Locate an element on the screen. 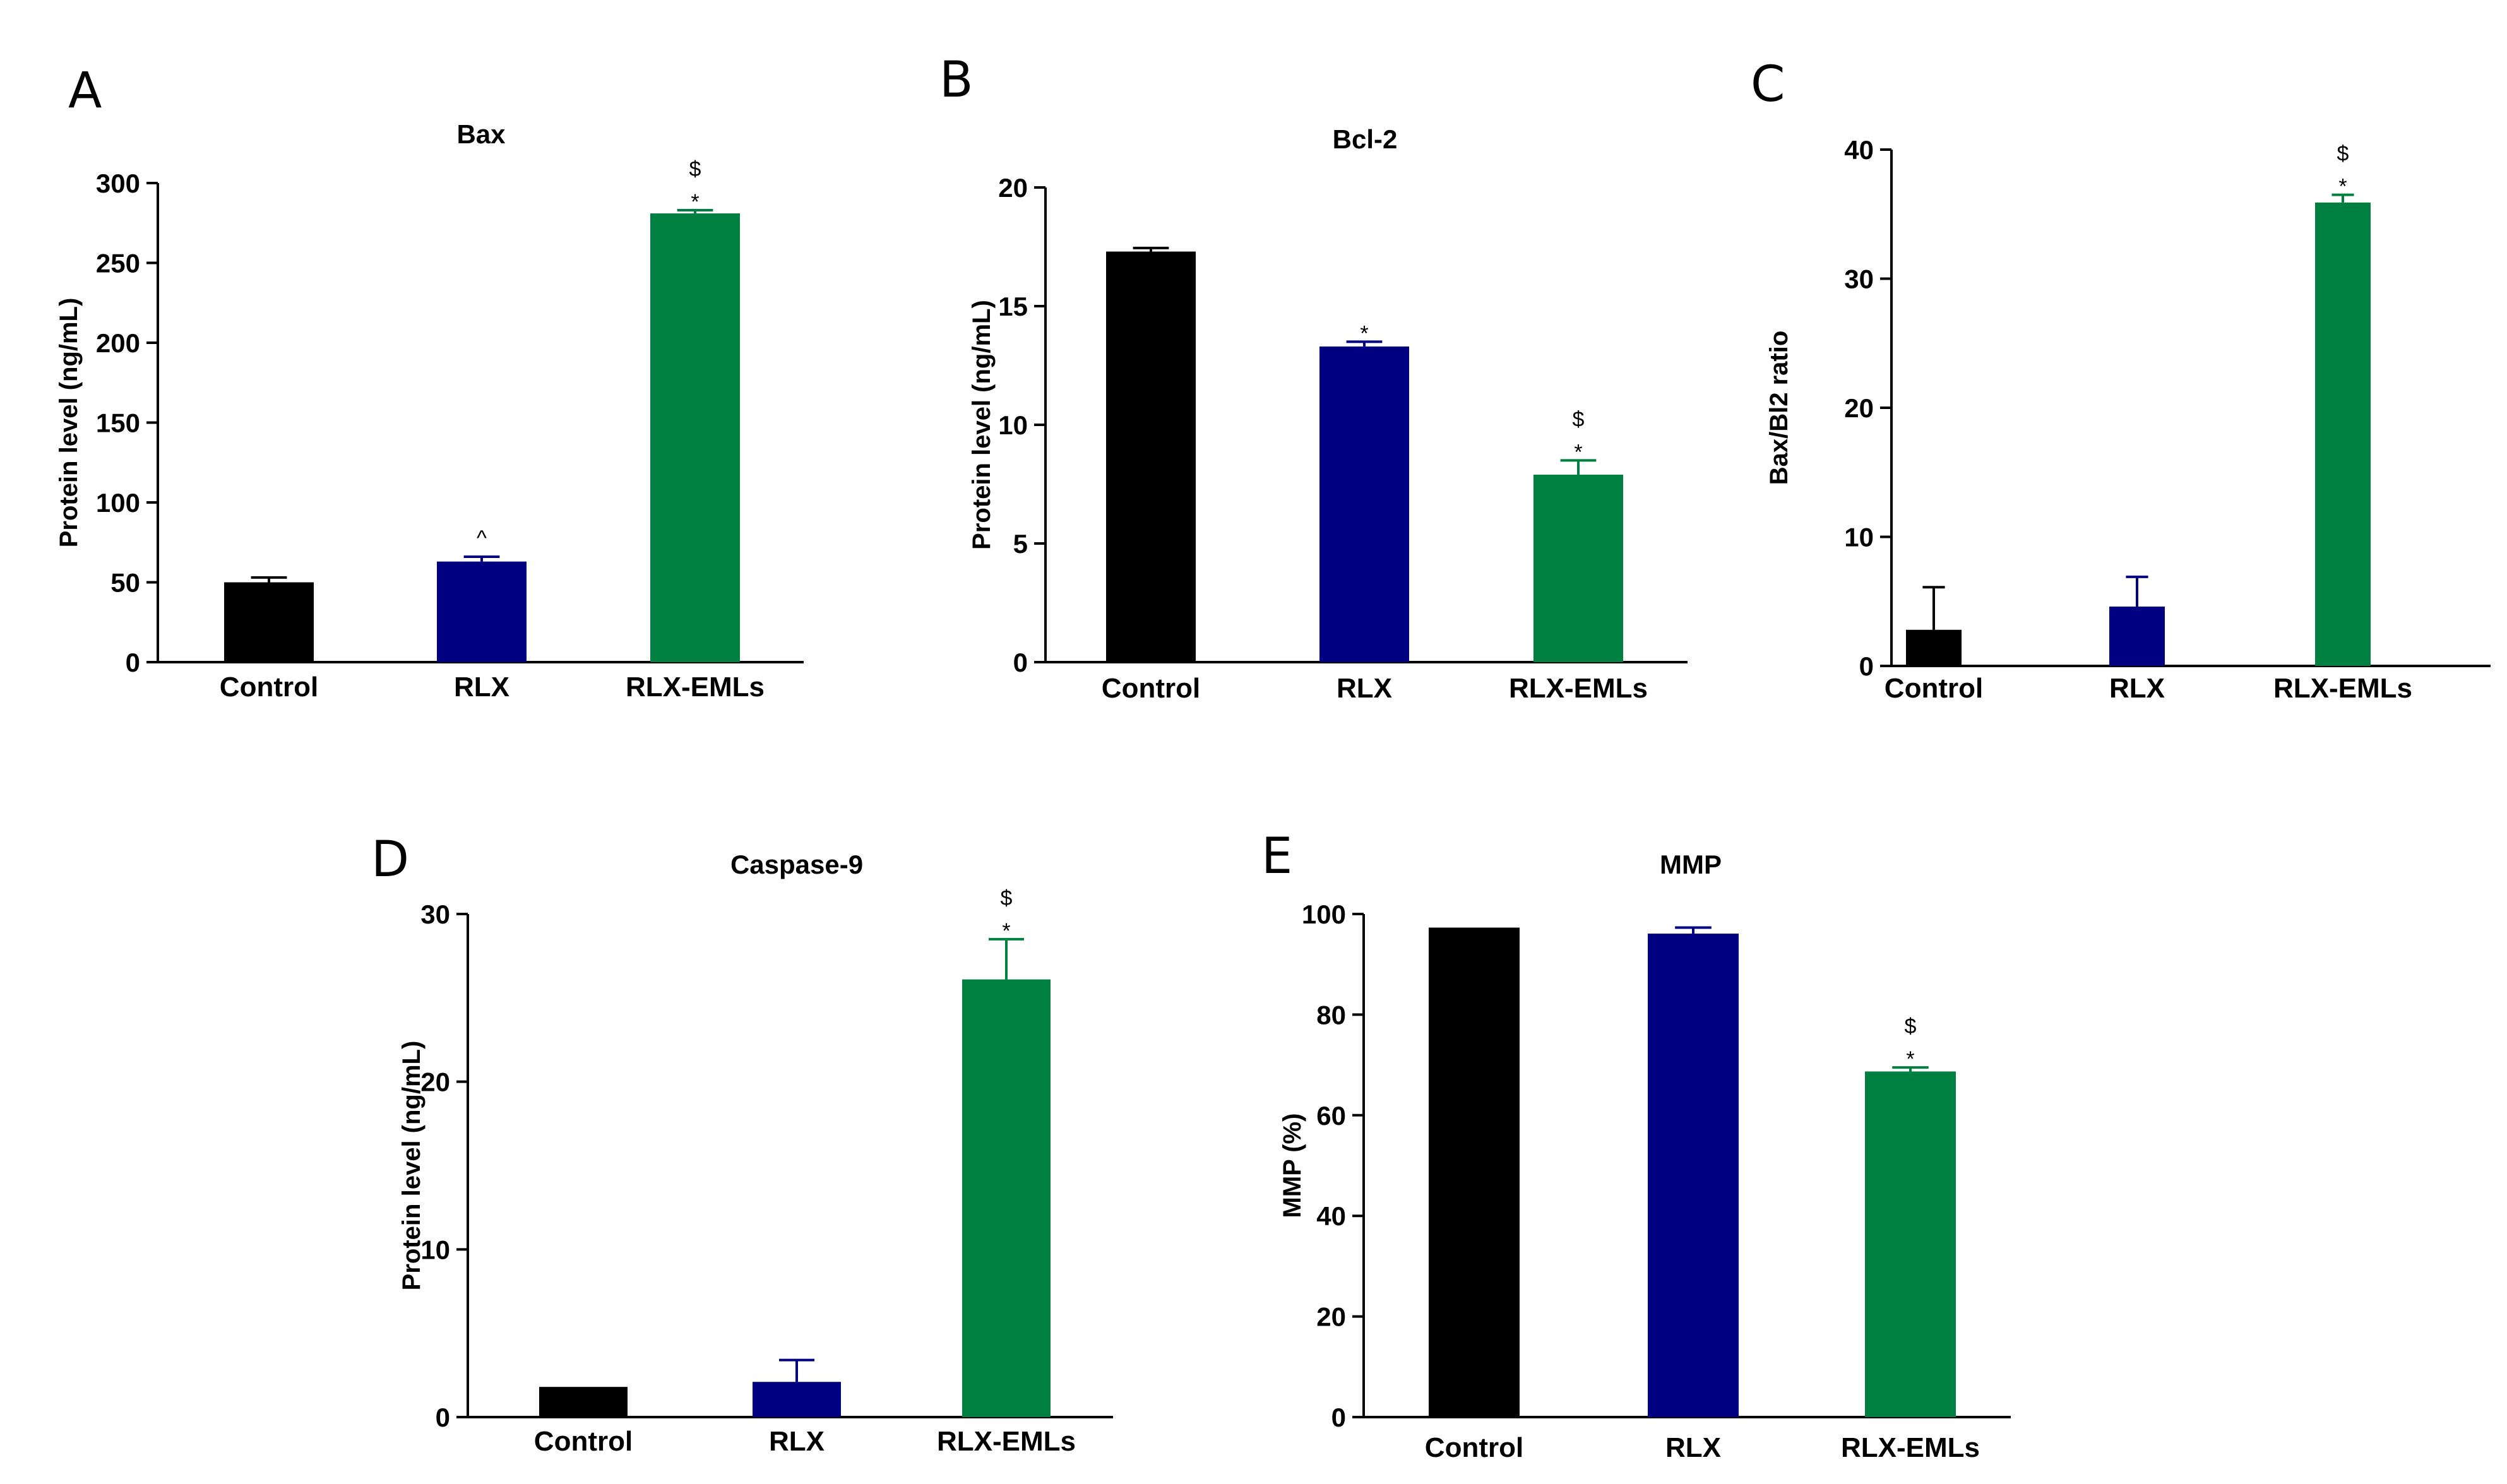 The image size is (2507, 1484). panel-letter: A is located at coordinates (85, 90).